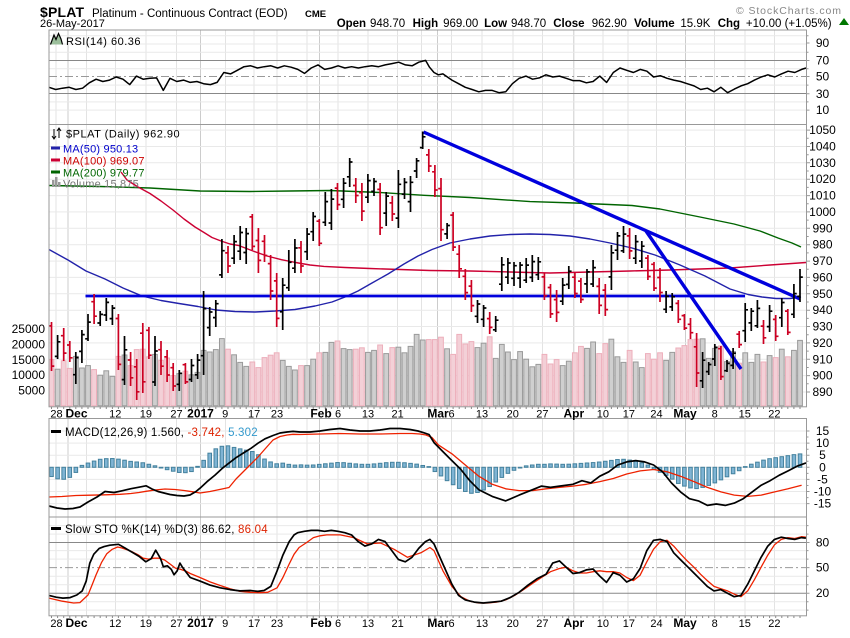 This screenshot has height=638, width=850. What do you see at coordinates (822, 392) in the screenshot?
I see `svg-text: 890` at bounding box center [822, 392].